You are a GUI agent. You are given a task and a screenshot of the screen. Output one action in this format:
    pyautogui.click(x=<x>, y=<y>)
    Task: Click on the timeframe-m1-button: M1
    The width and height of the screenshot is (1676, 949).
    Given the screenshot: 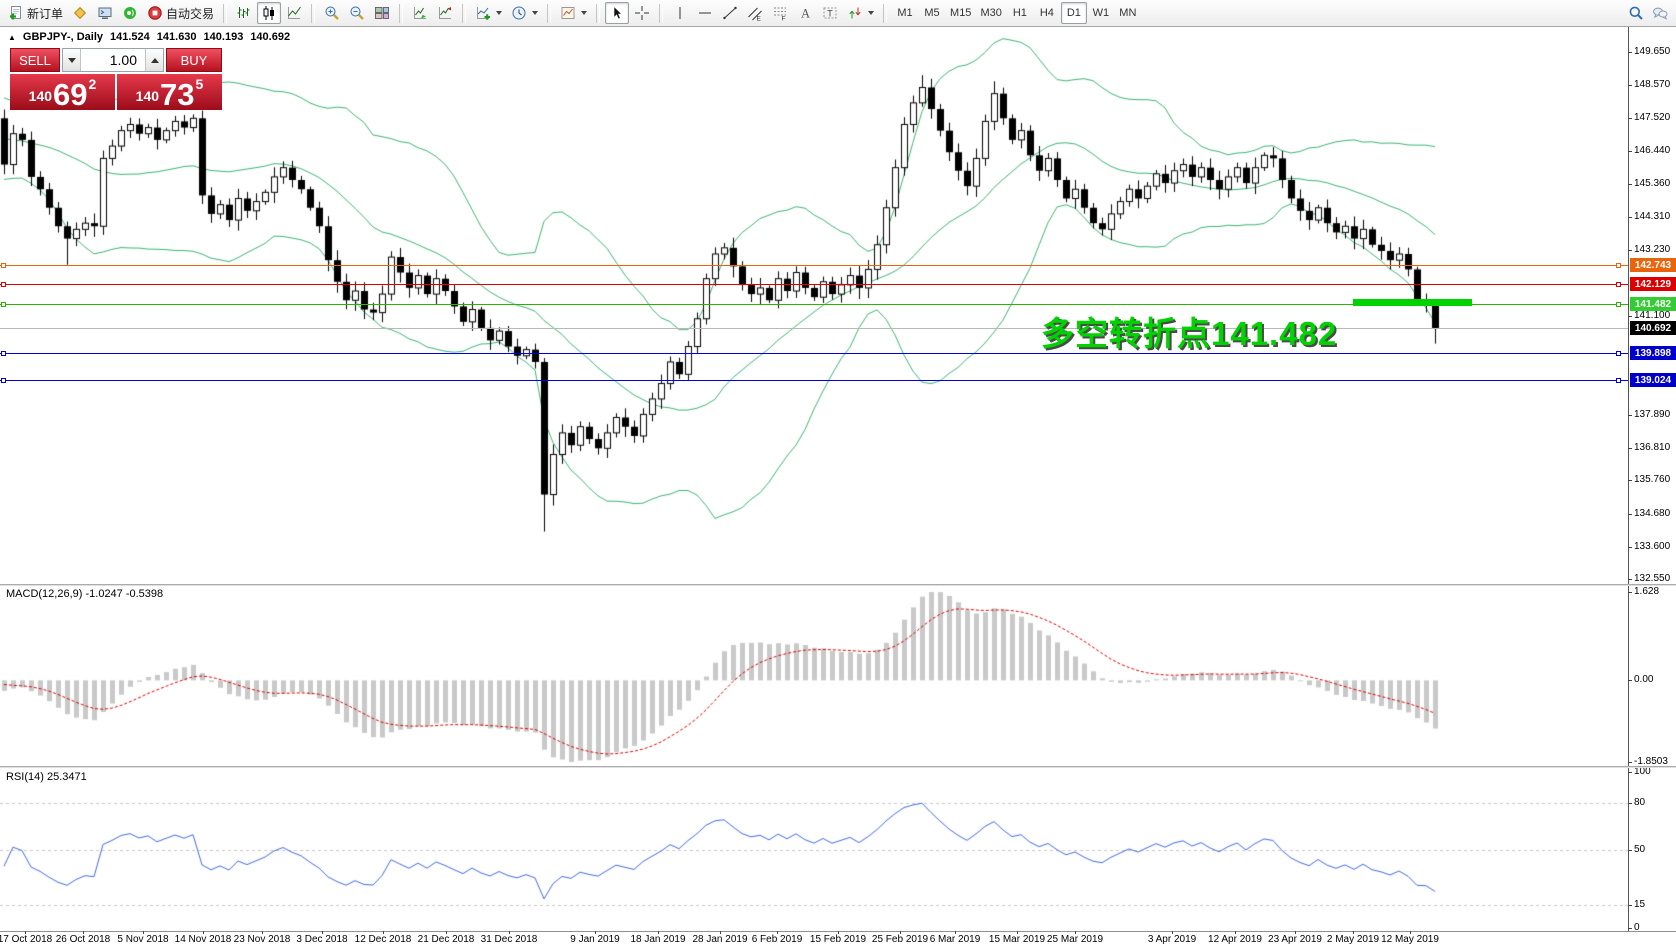 What is the action you would take?
    pyautogui.click(x=905, y=13)
    